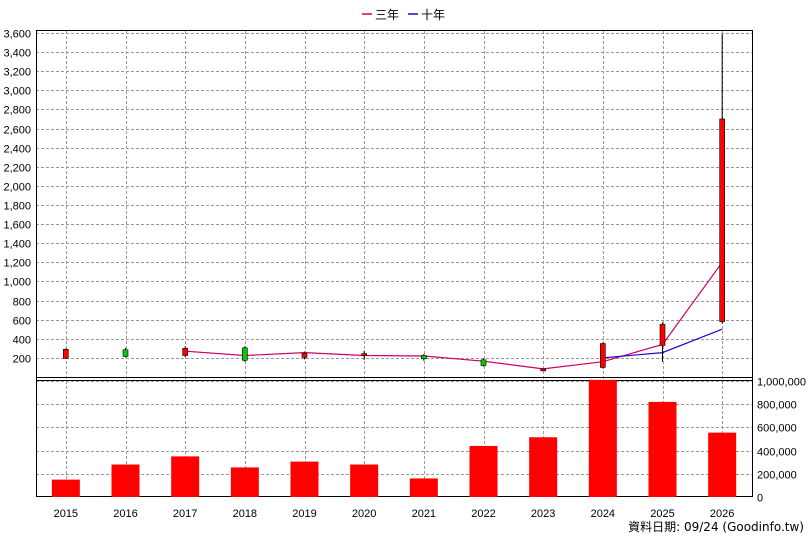 The width and height of the screenshot is (808, 545). Describe the element at coordinates (17, 264) in the screenshot. I see `price-tick-label: 1,200` at that location.